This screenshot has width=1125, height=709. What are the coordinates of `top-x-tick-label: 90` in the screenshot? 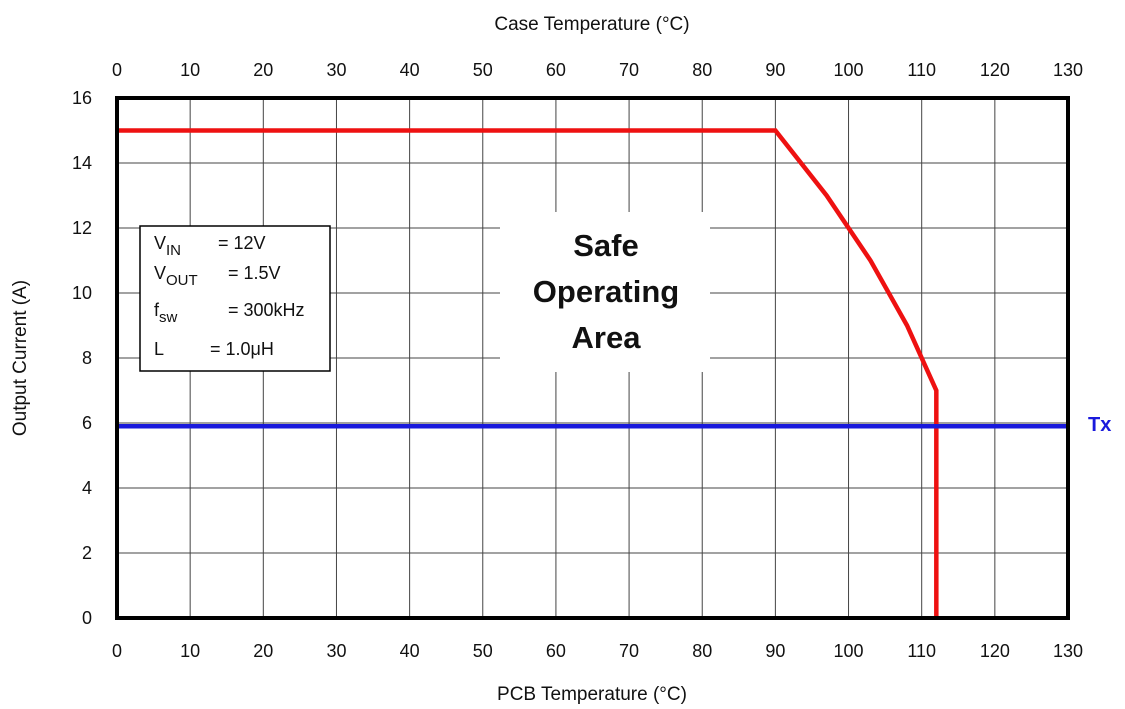 It's located at (775, 70).